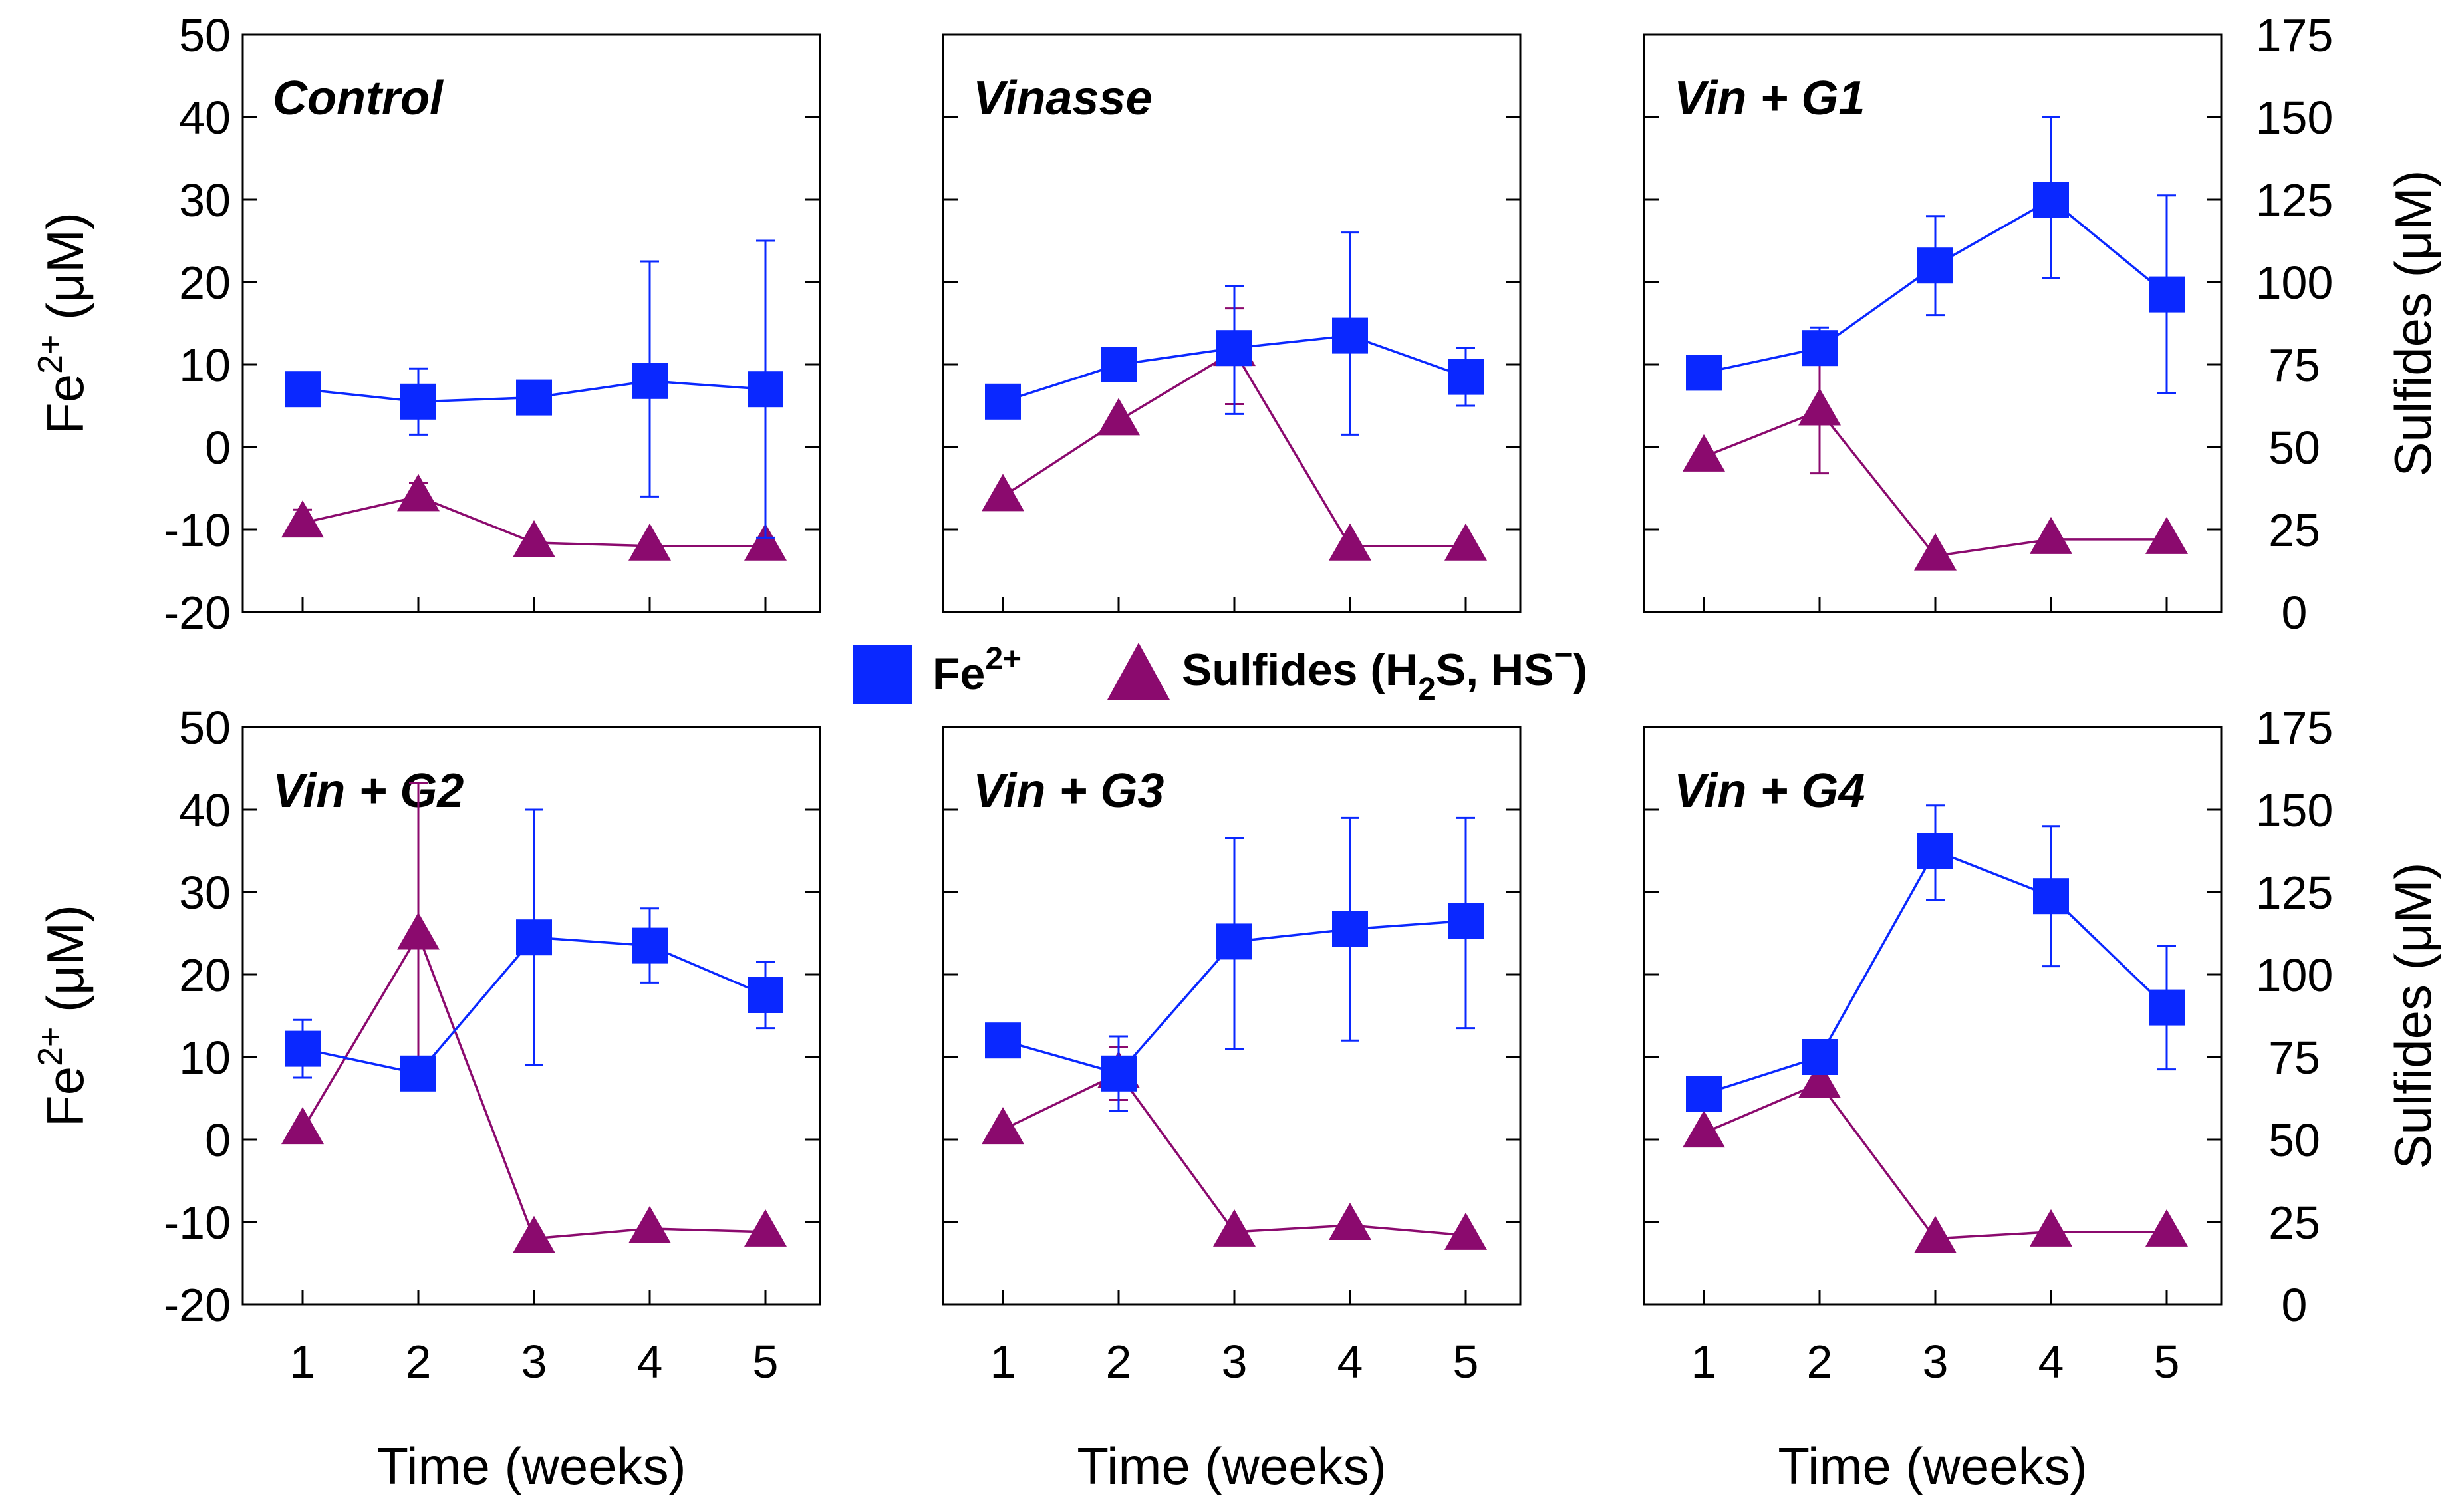  Describe the element at coordinates (1138, 671) in the screenshot. I see `legend-sulfide-marker` at that location.